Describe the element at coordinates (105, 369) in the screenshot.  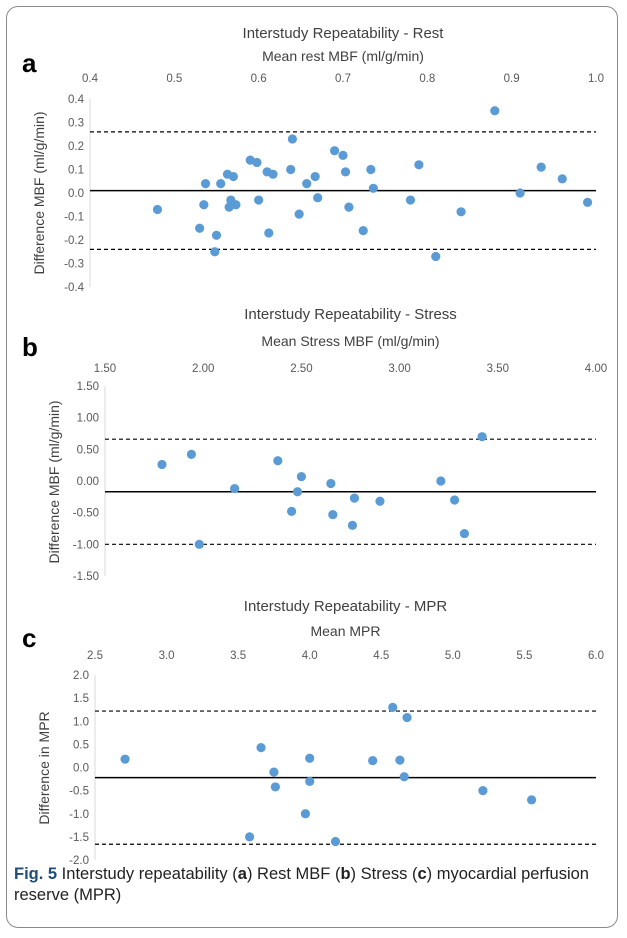
I see `x-tick-label: 1.50` at that location.